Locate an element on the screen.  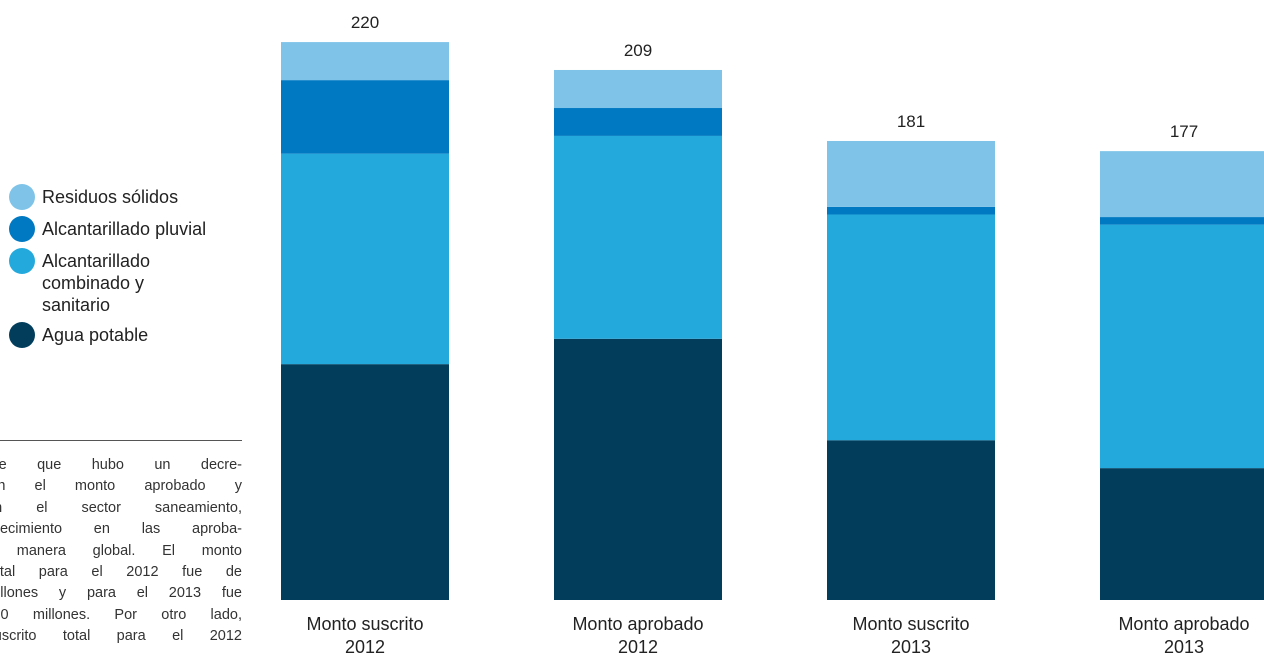
x-tick-label: Monto aprobado 2012 is located at coordinates (638, 635).